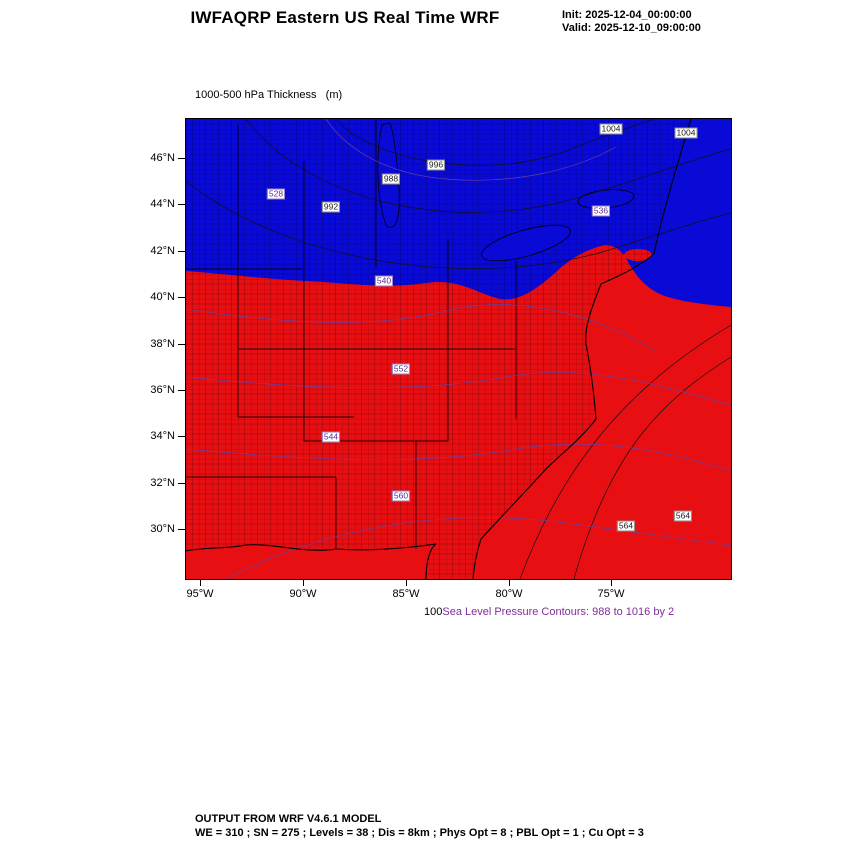 The width and height of the screenshot is (850, 850). I want to click on lat-label: 34°N, so click(162, 436).